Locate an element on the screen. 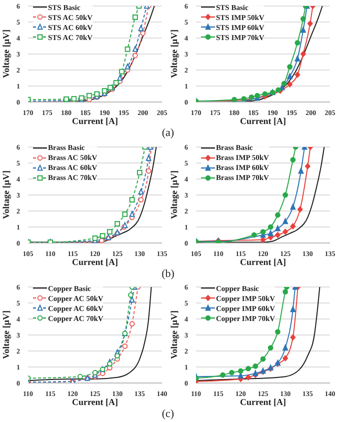 The height and width of the screenshot is (422, 337). text: (c) is located at coordinates (168, 414).